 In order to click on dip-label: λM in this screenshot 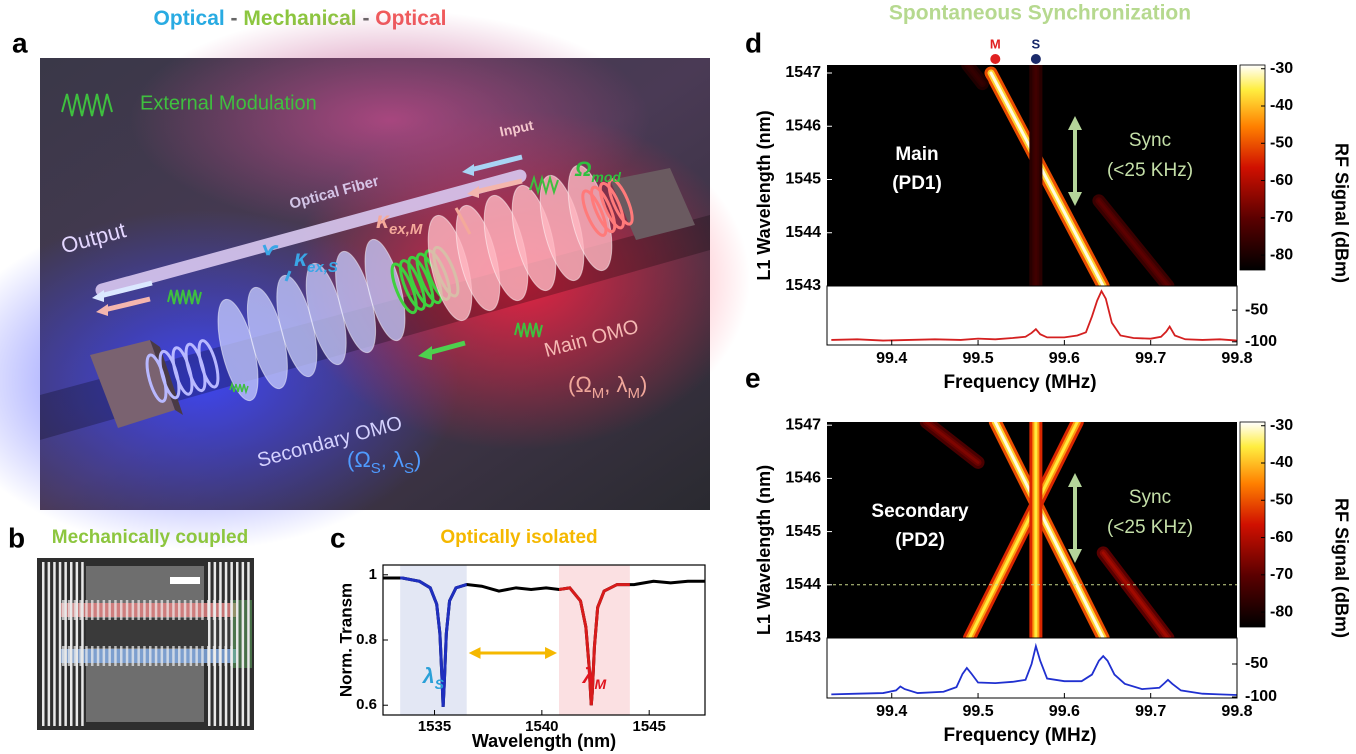, I will do `click(594, 678)`.